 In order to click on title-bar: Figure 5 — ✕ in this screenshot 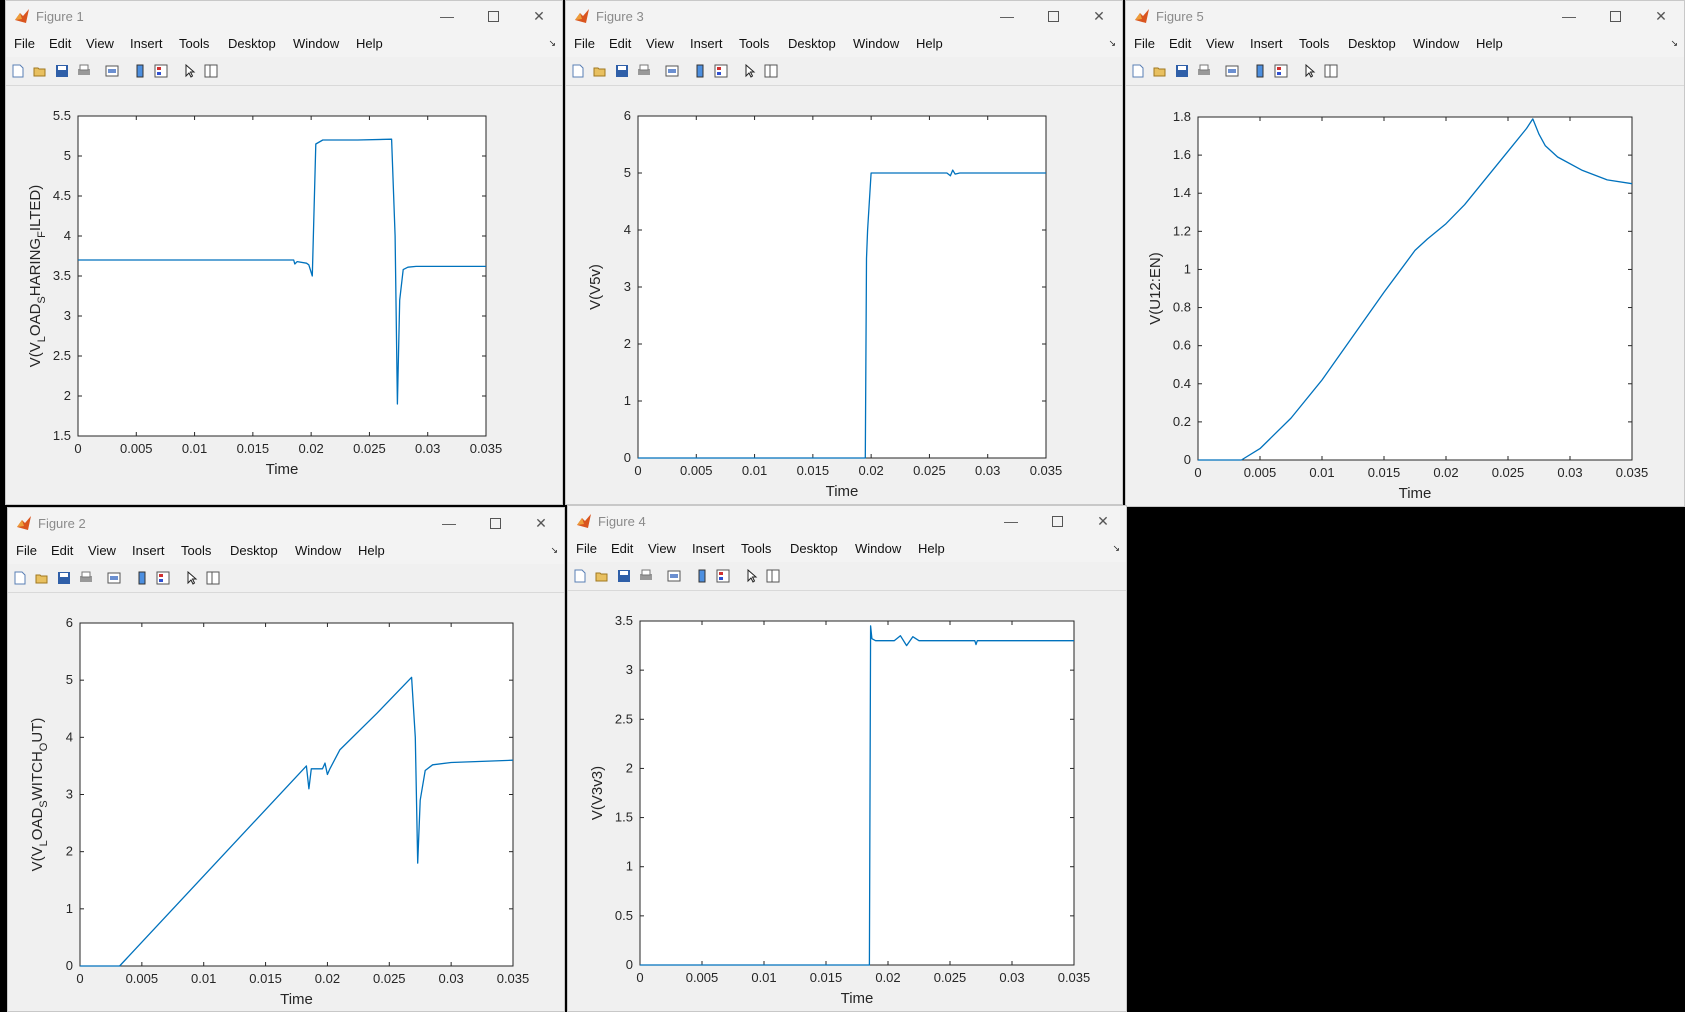, I will do `click(1405, 16)`.